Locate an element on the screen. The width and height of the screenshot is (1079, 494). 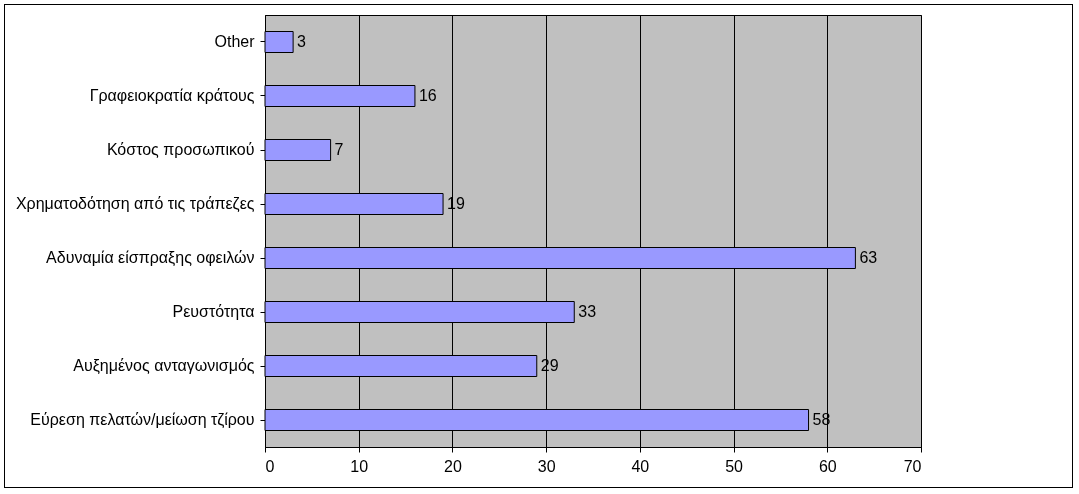
data-label: 3 is located at coordinates (302, 41).